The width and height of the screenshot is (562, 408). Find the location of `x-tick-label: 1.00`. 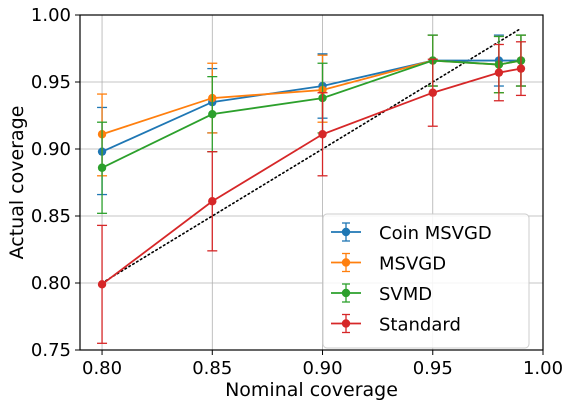

x-tick-label: 1.00 is located at coordinates (542, 368).